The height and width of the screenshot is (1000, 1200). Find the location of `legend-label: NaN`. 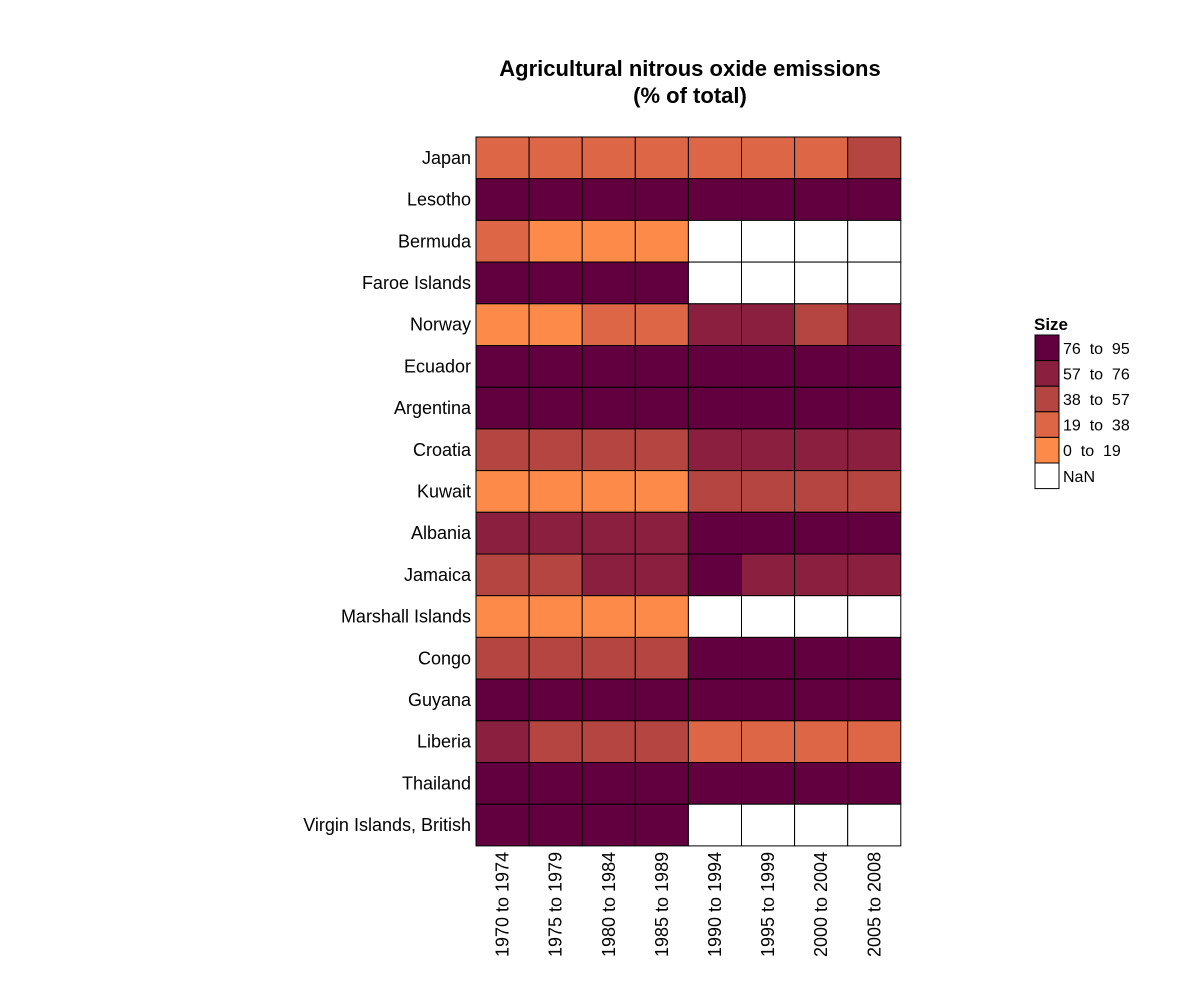

legend-label: NaN is located at coordinates (1079, 477).